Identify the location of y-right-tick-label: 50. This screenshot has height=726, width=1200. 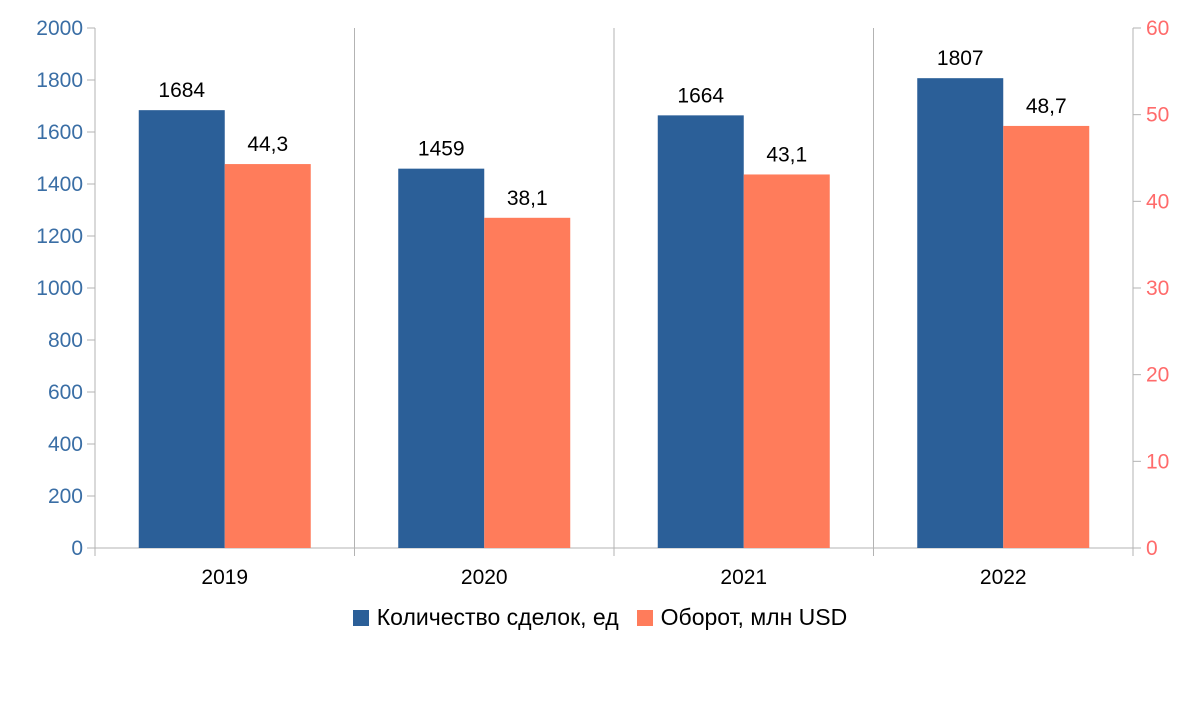
(1157, 115).